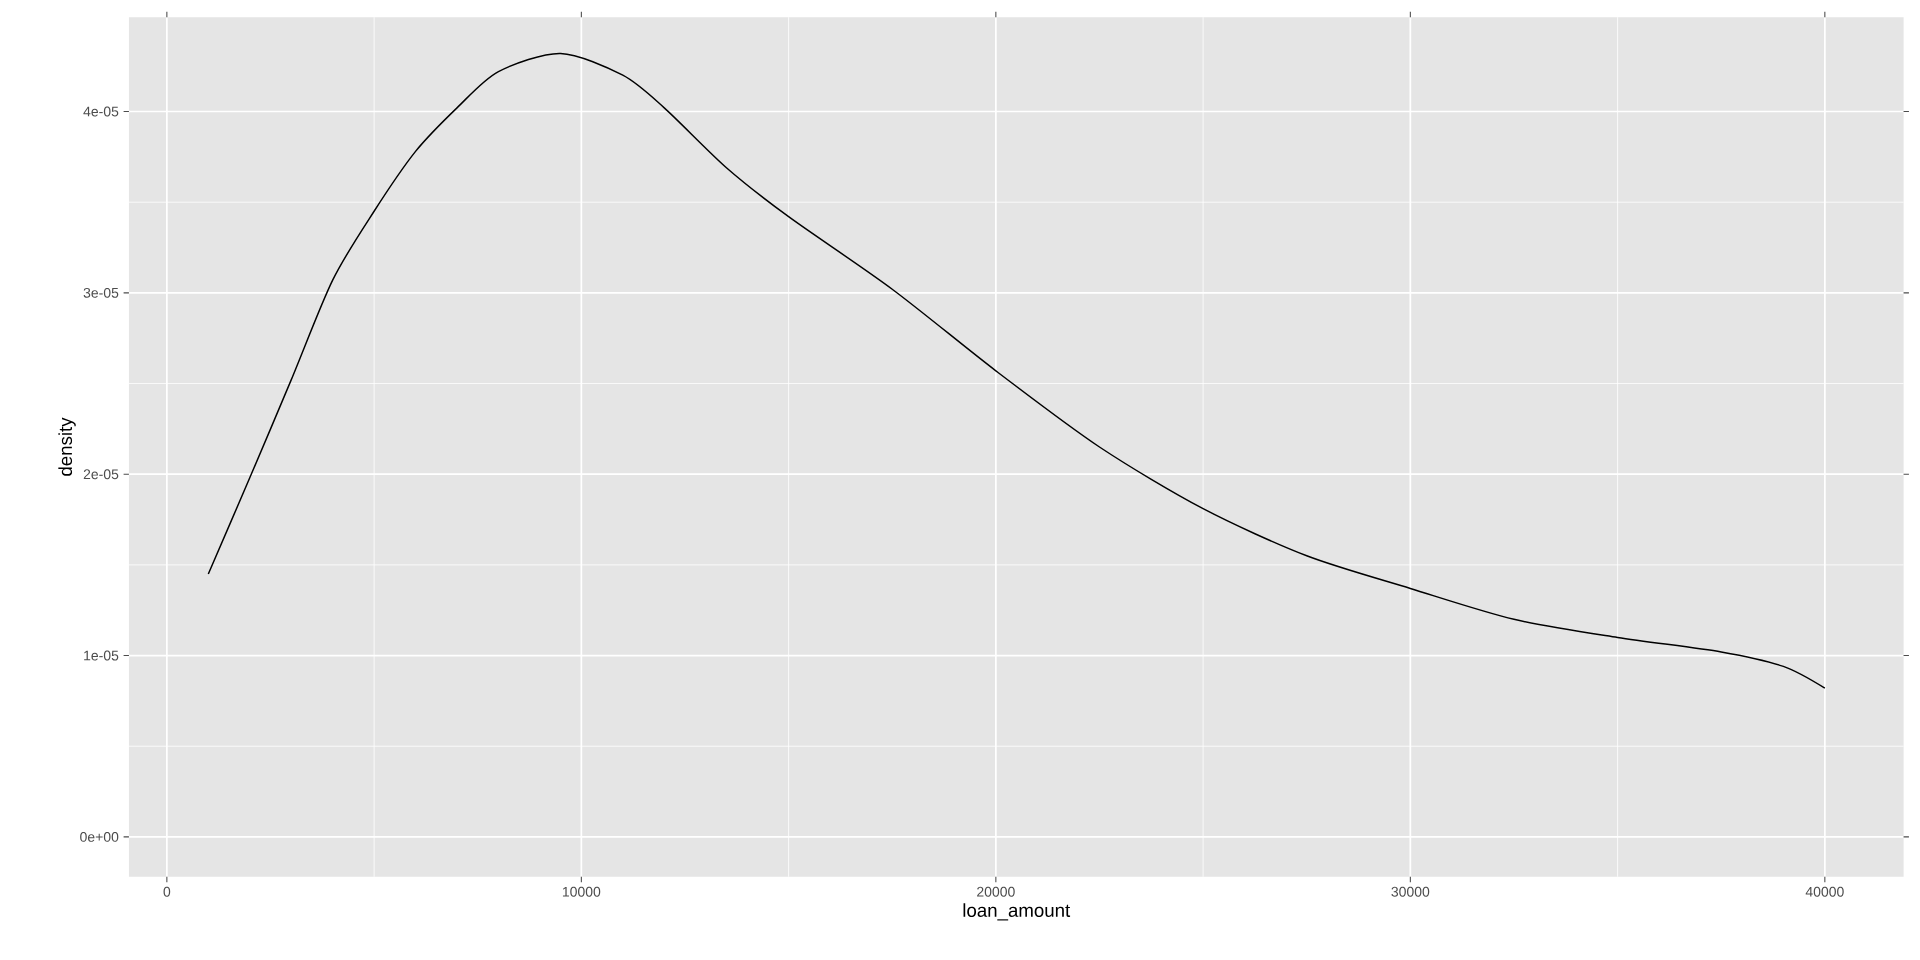  What do you see at coordinates (167, 891) in the screenshot?
I see `x-tick-label: 0` at bounding box center [167, 891].